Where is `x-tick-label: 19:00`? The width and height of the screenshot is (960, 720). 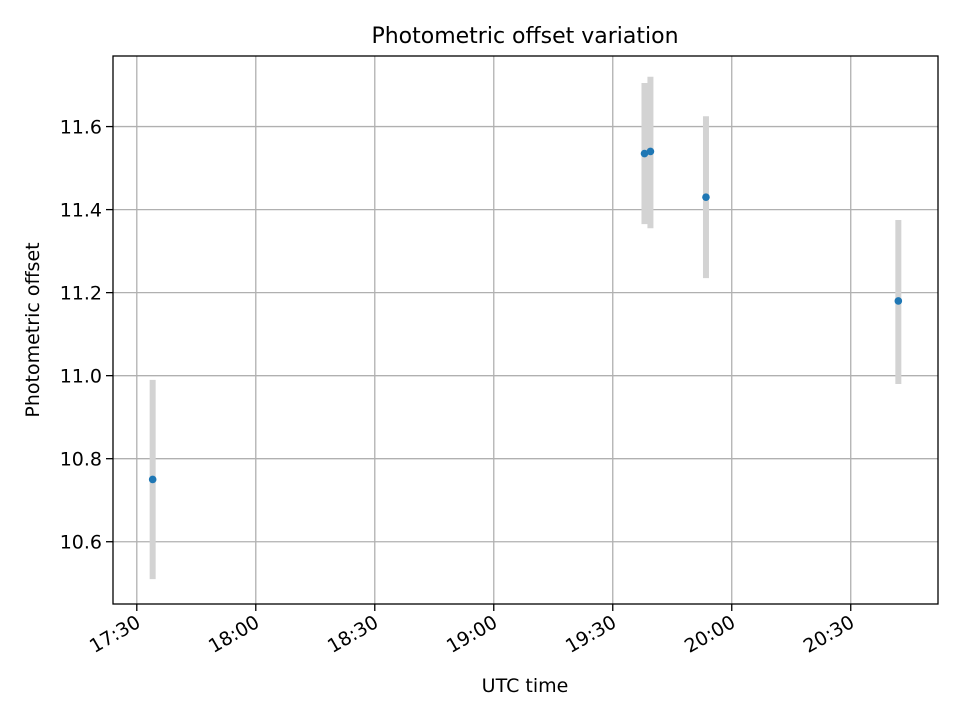
x-tick-label: 19:00 is located at coordinates (472, 634).